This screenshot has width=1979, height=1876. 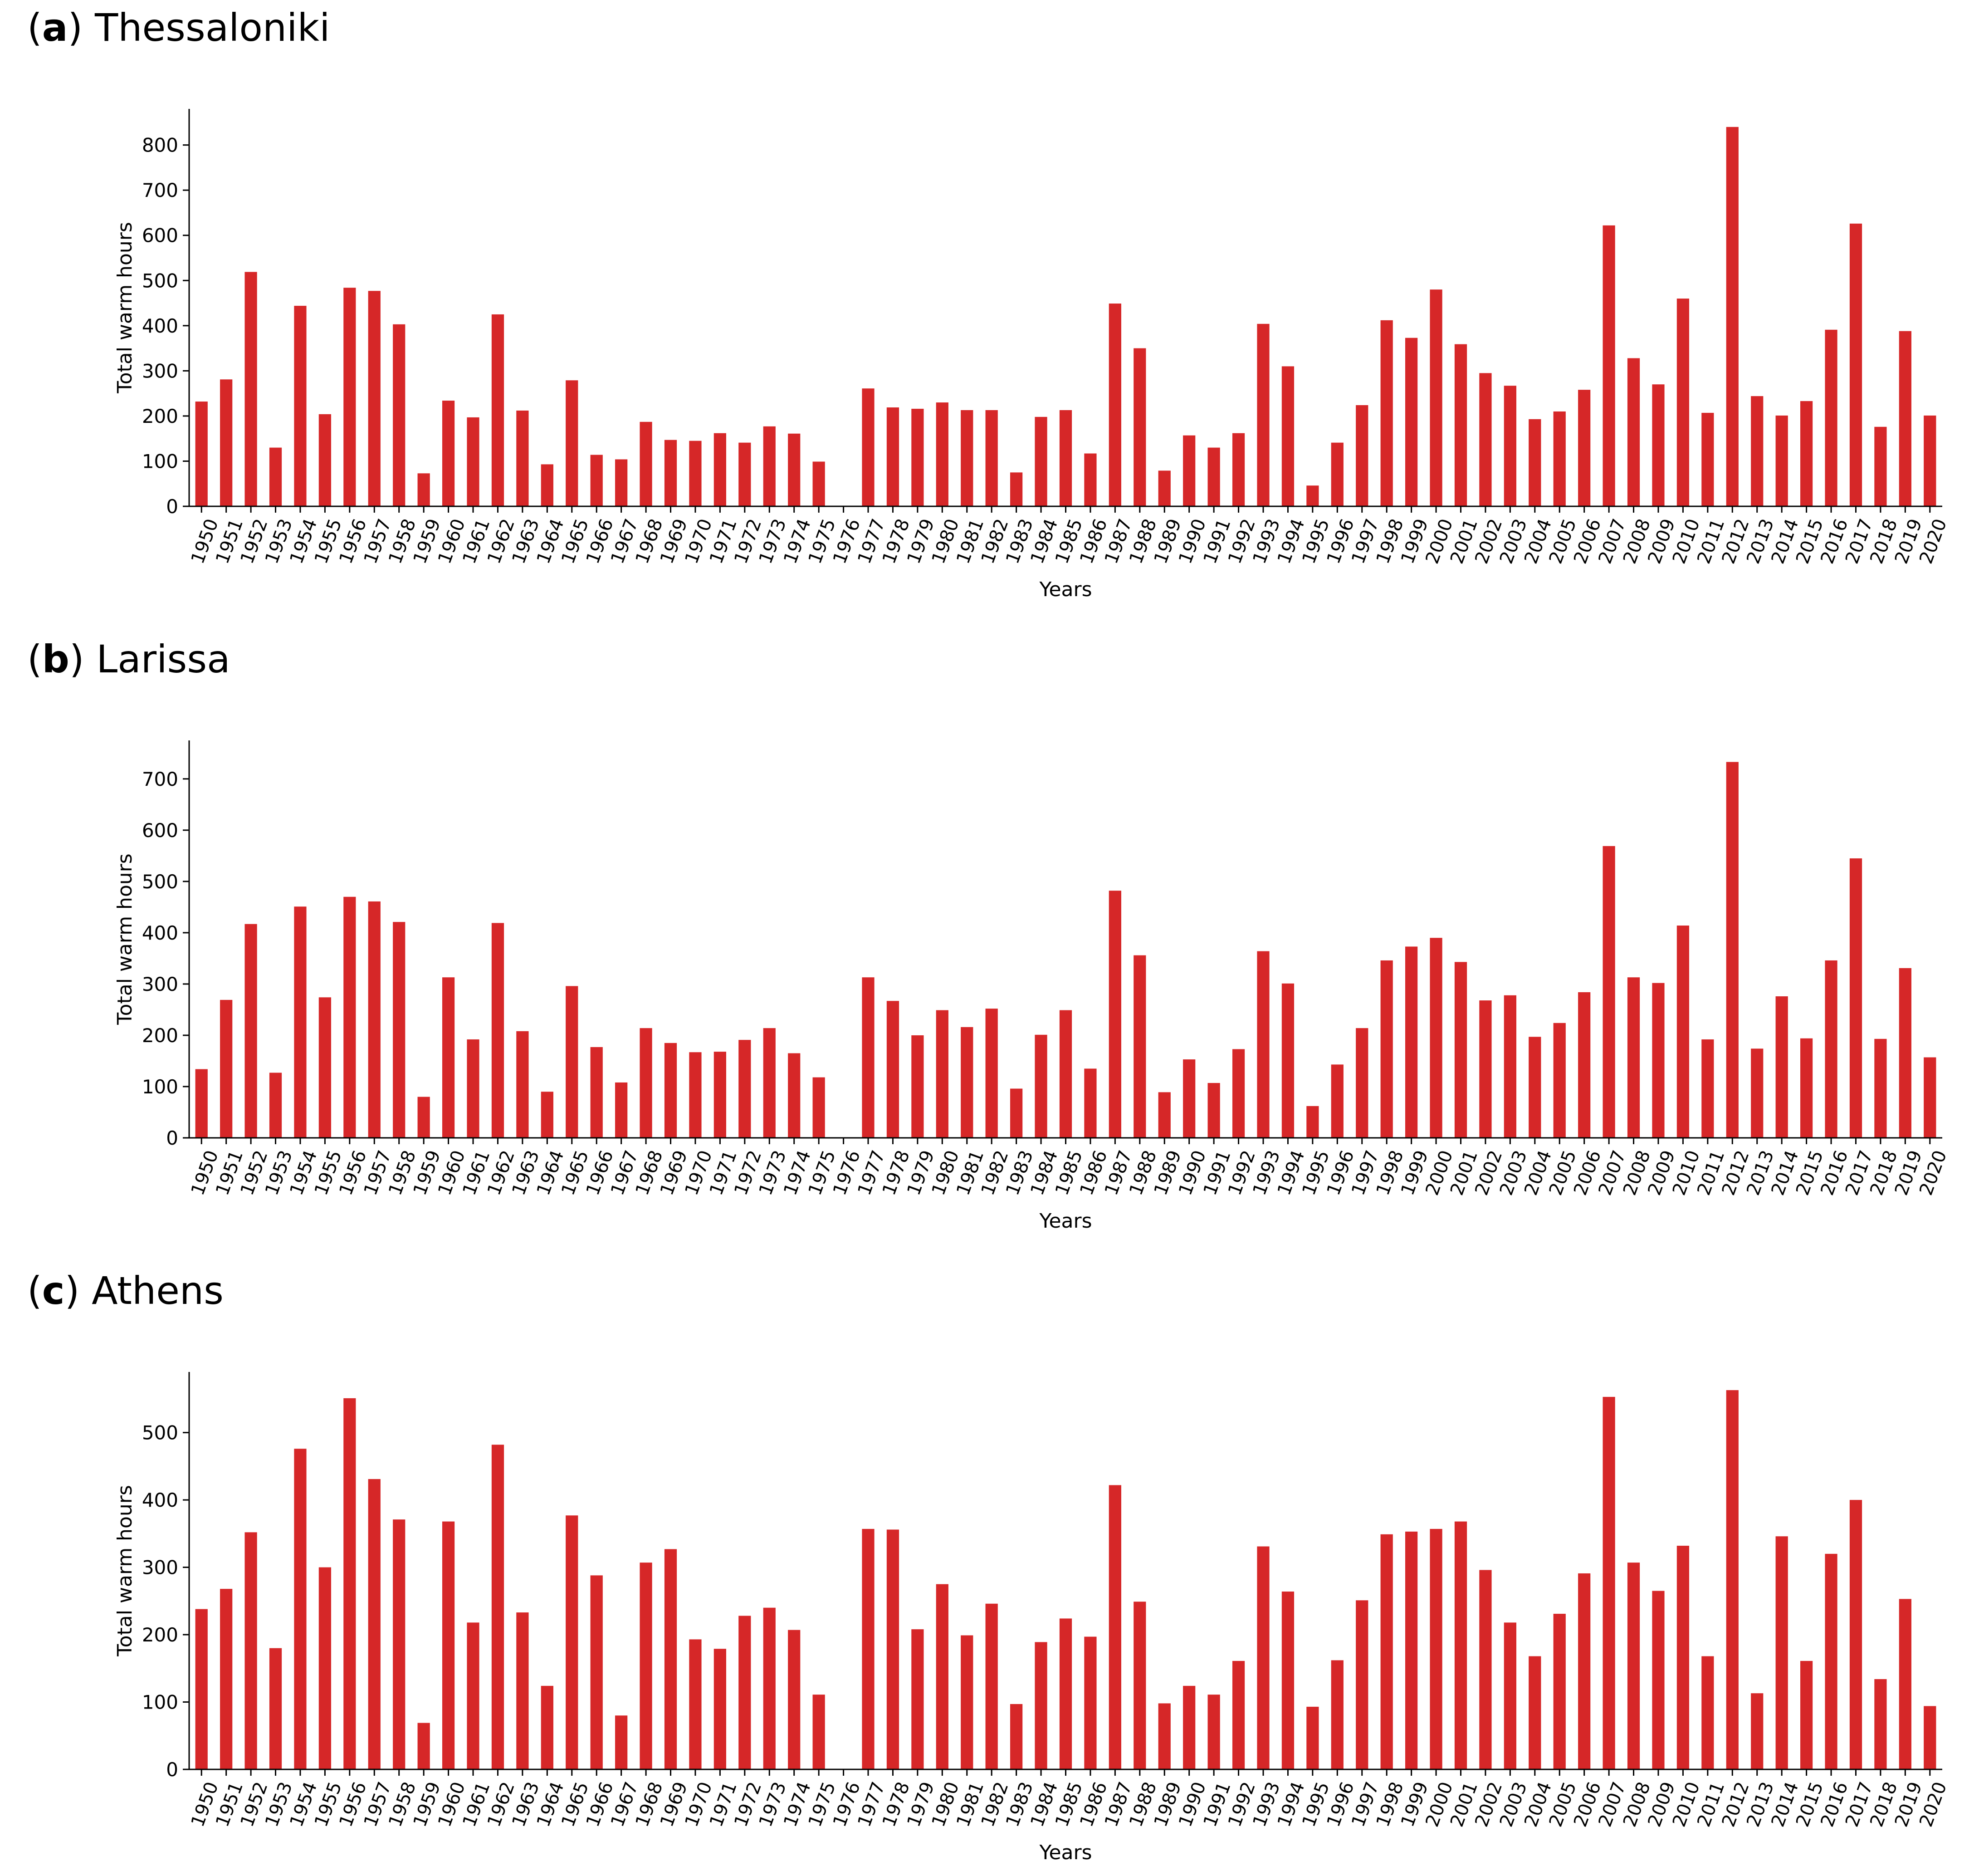 I want to click on bar-2003, so click(x=1510, y=1066).